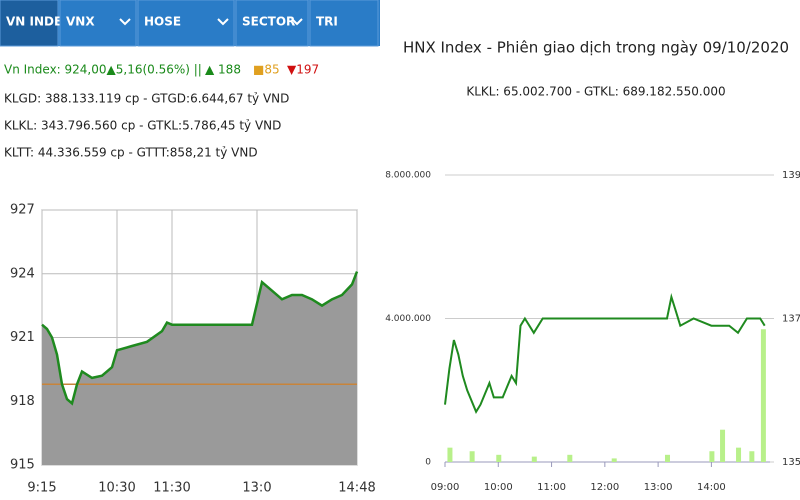  What do you see at coordinates (303, 70) in the screenshot?
I see `declines: ▼197` at bounding box center [303, 70].